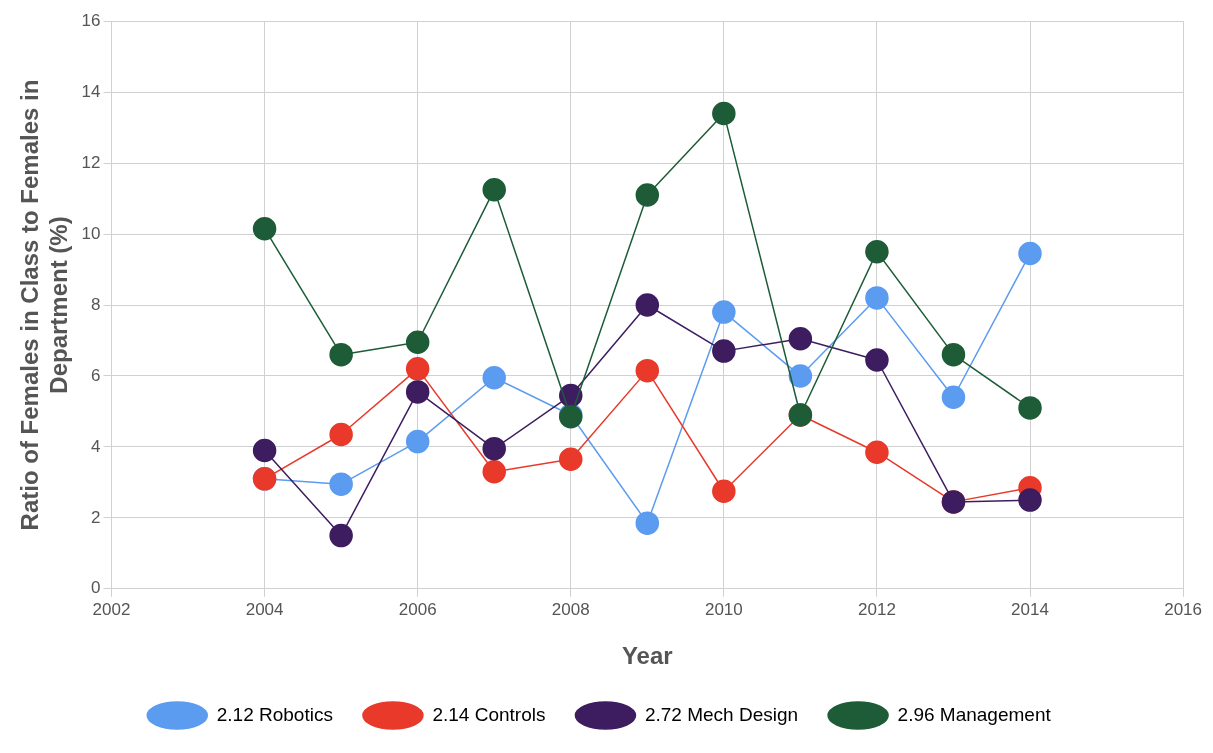  I want to click on y-tick-label: 4, so click(96, 446).